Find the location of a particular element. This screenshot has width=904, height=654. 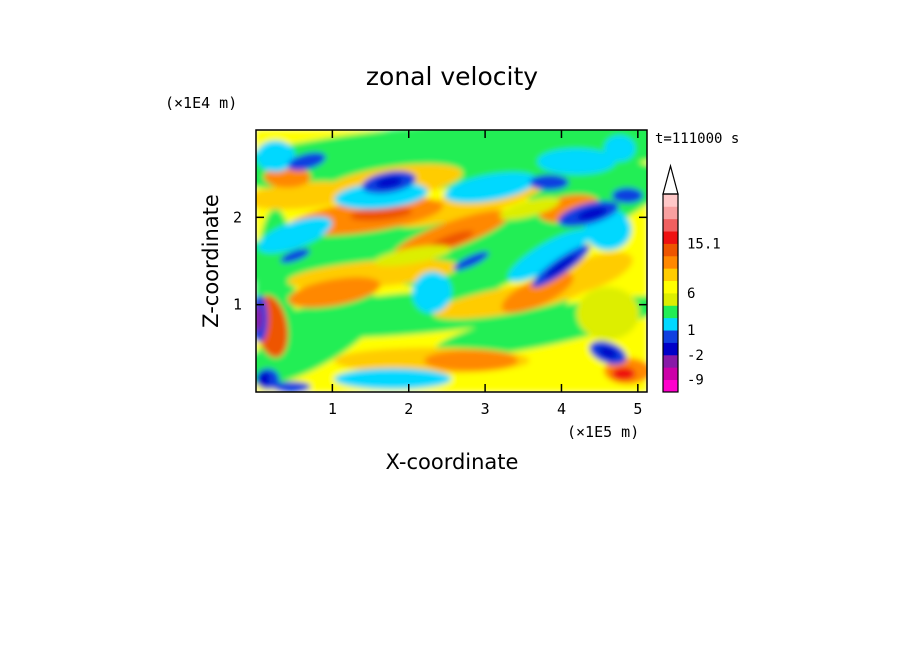

colorbar-label: 15.1 is located at coordinates (704, 245).